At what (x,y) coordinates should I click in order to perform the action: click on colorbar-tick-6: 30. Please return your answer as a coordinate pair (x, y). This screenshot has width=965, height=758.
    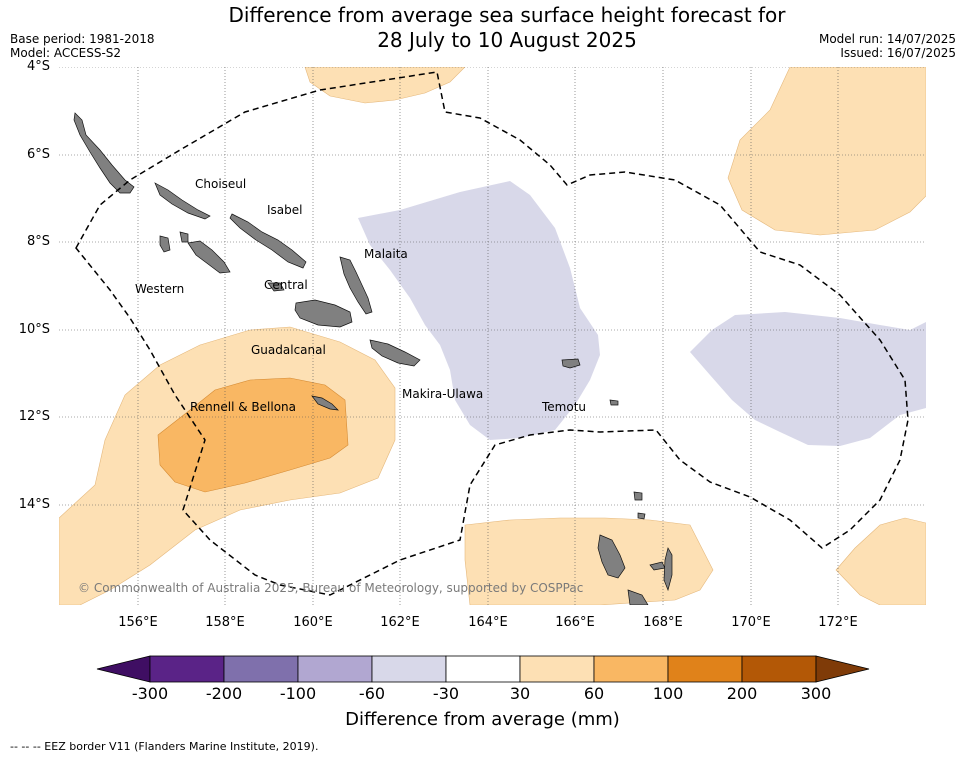
    Looking at the image, I should click on (520, 693).